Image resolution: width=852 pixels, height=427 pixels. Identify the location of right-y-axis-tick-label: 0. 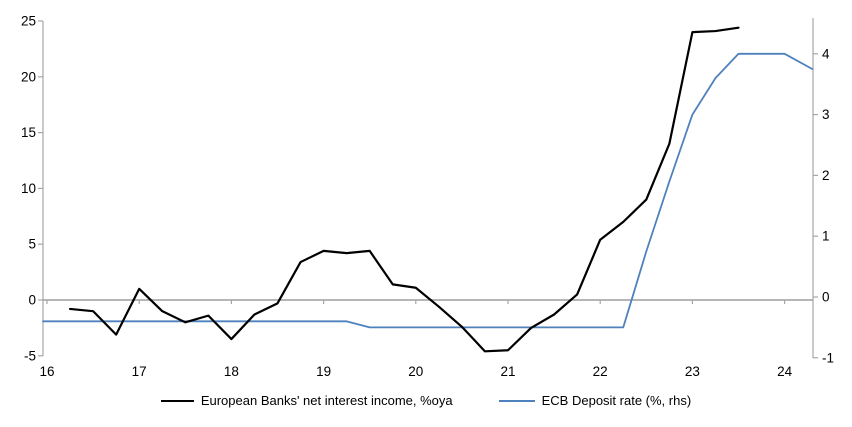
(826, 297).